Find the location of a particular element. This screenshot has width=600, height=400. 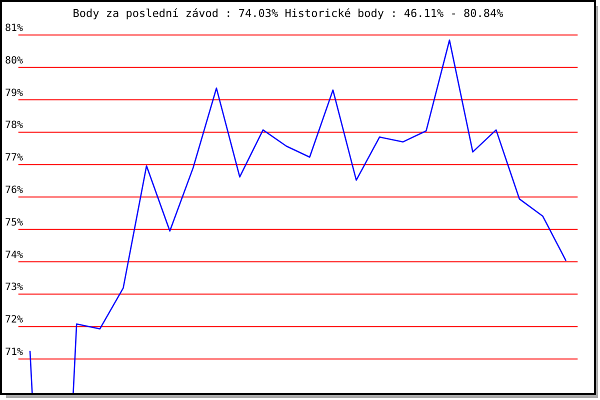

y-tick-label: 76% is located at coordinates (14, 190).